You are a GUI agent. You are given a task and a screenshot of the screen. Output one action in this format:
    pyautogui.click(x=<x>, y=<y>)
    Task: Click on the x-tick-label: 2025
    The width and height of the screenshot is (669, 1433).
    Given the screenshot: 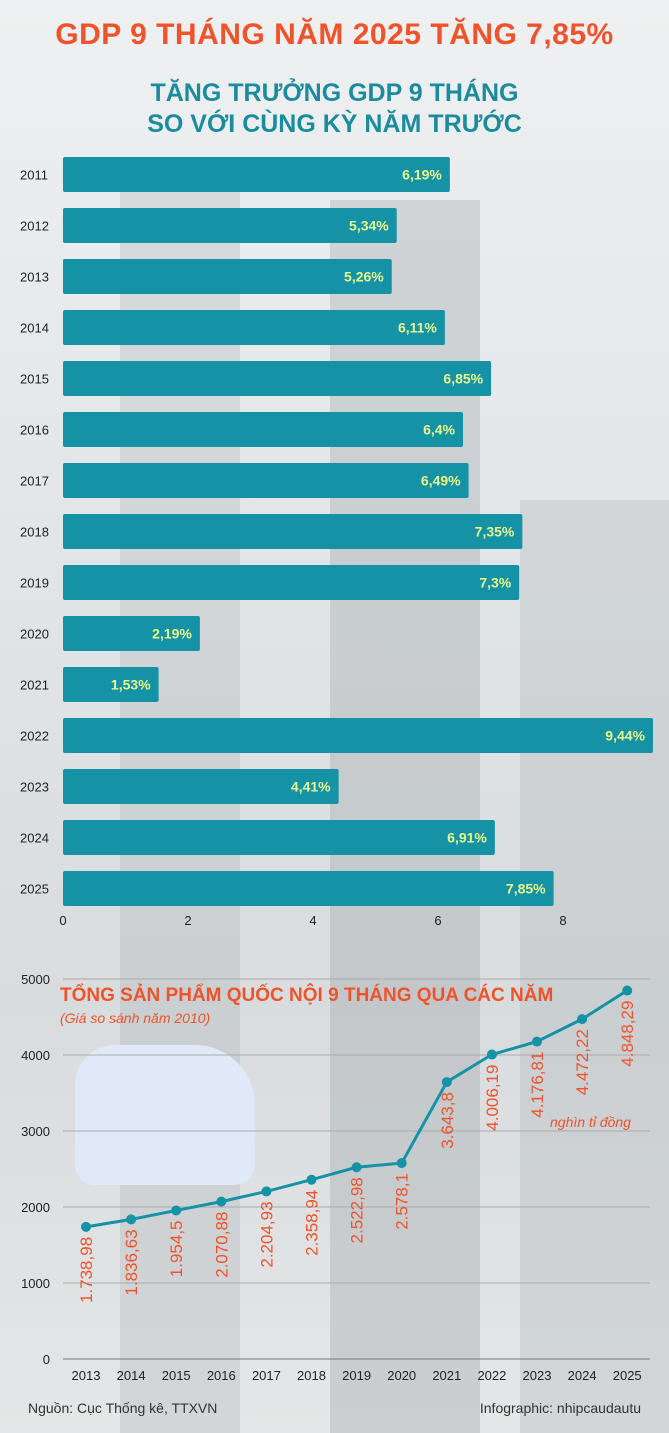 What is the action you would take?
    pyautogui.click(x=627, y=1375)
    